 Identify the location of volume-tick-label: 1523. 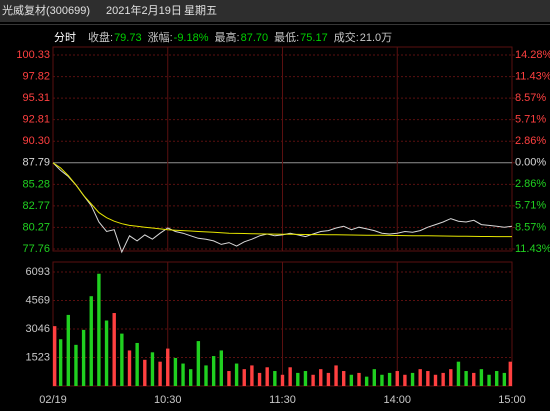
(38, 357).